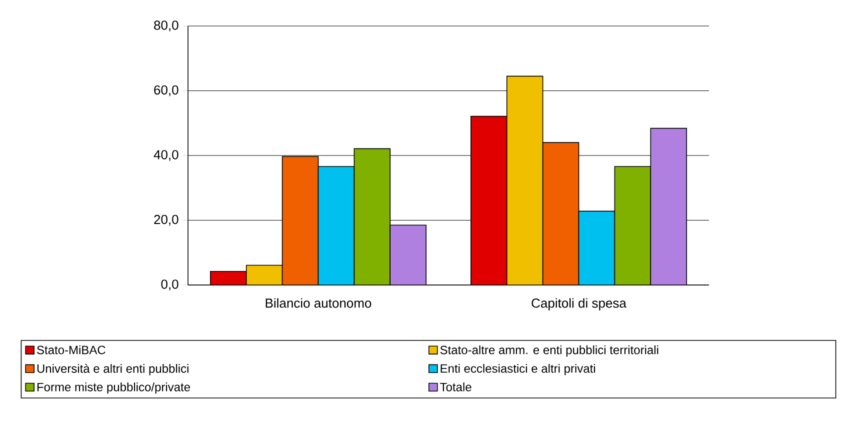 Image resolution: width=855 pixels, height=439 pixels. What do you see at coordinates (166, 26) in the screenshot?
I see `y-tick-label: 80,0` at bounding box center [166, 26].